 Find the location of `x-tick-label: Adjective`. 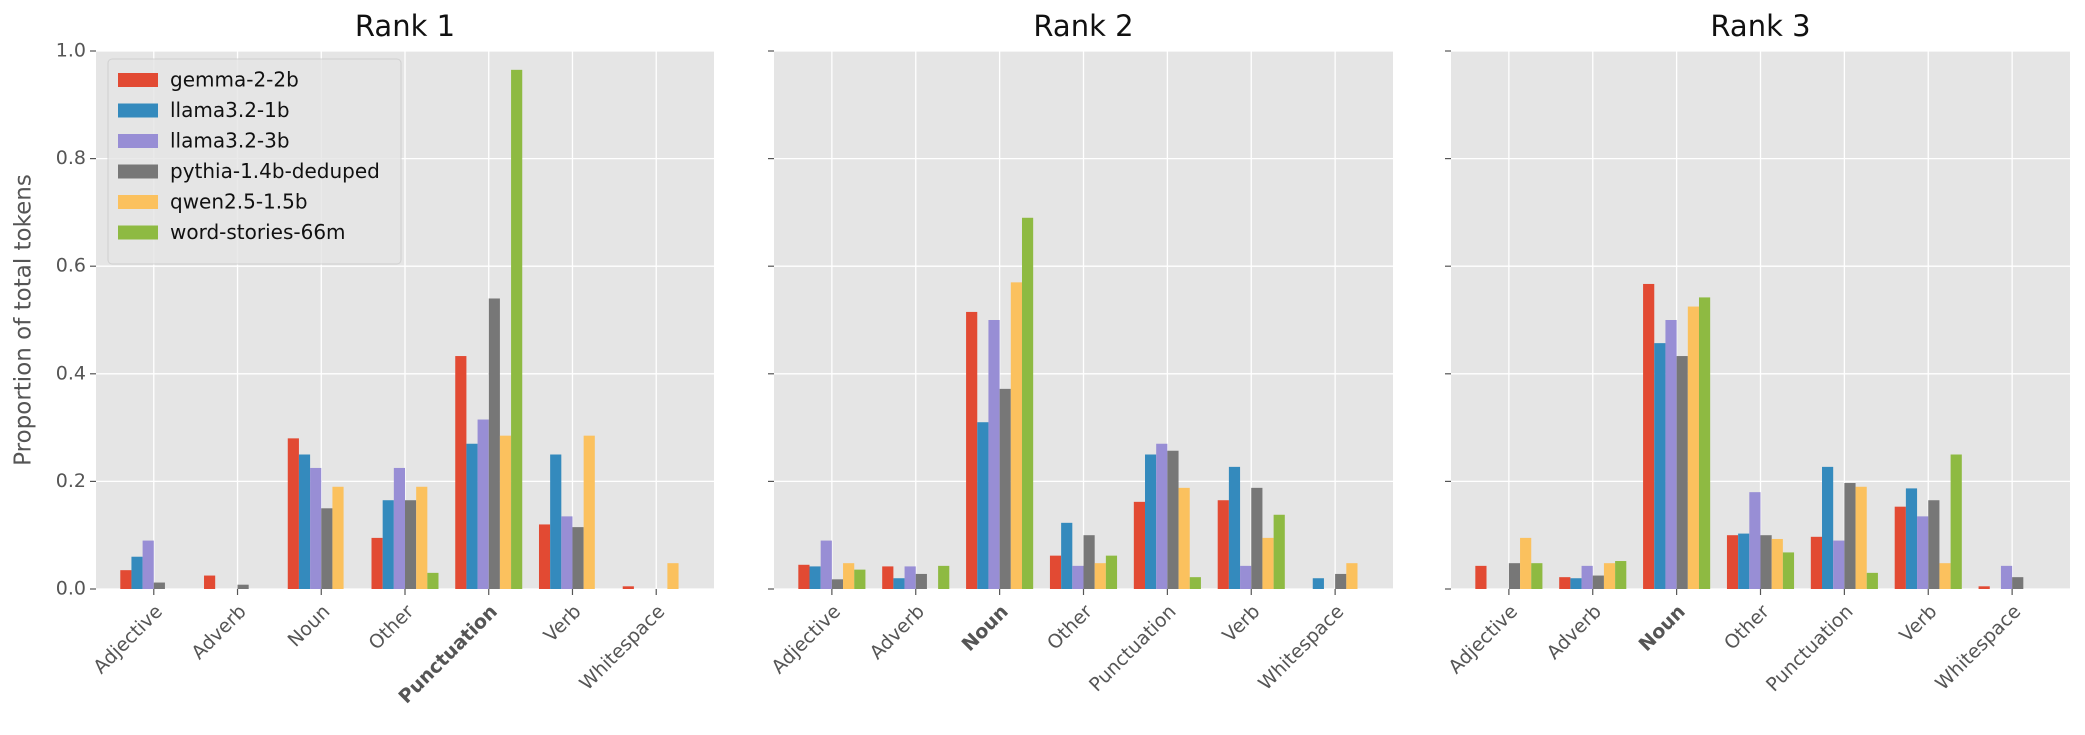

x-tick-label: Adjective is located at coordinates (1483, 640).